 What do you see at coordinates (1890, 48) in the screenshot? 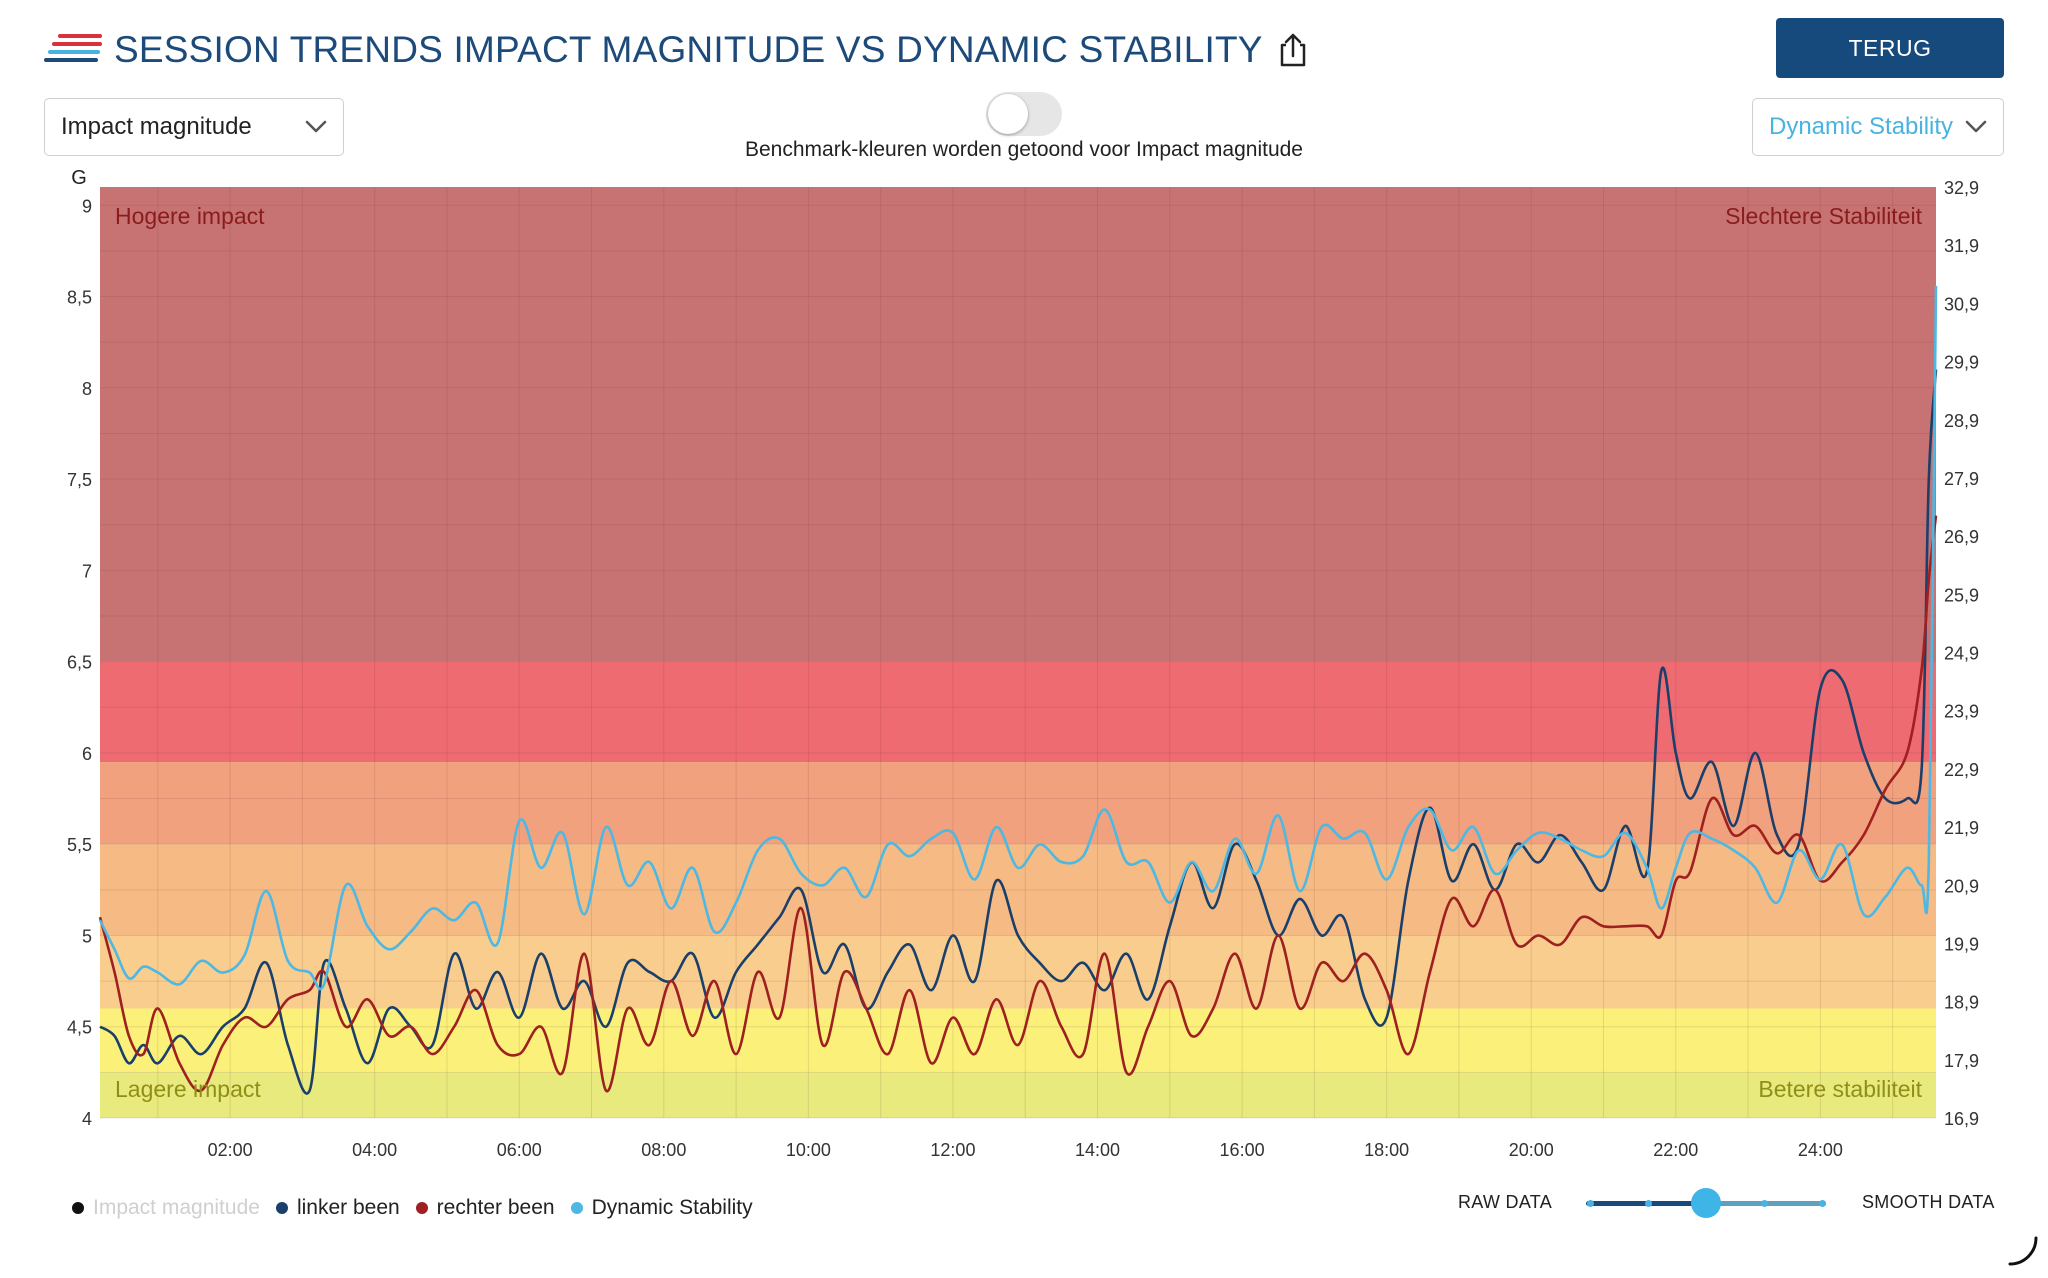
I see `back-button: TERUG` at bounding box center [1890, 48].